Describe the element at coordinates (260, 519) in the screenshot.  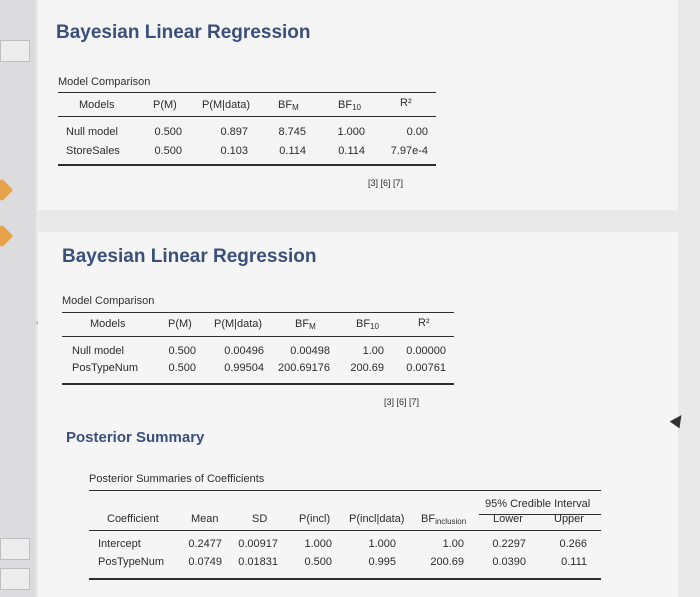
I see `header-sd: SD` at that location.